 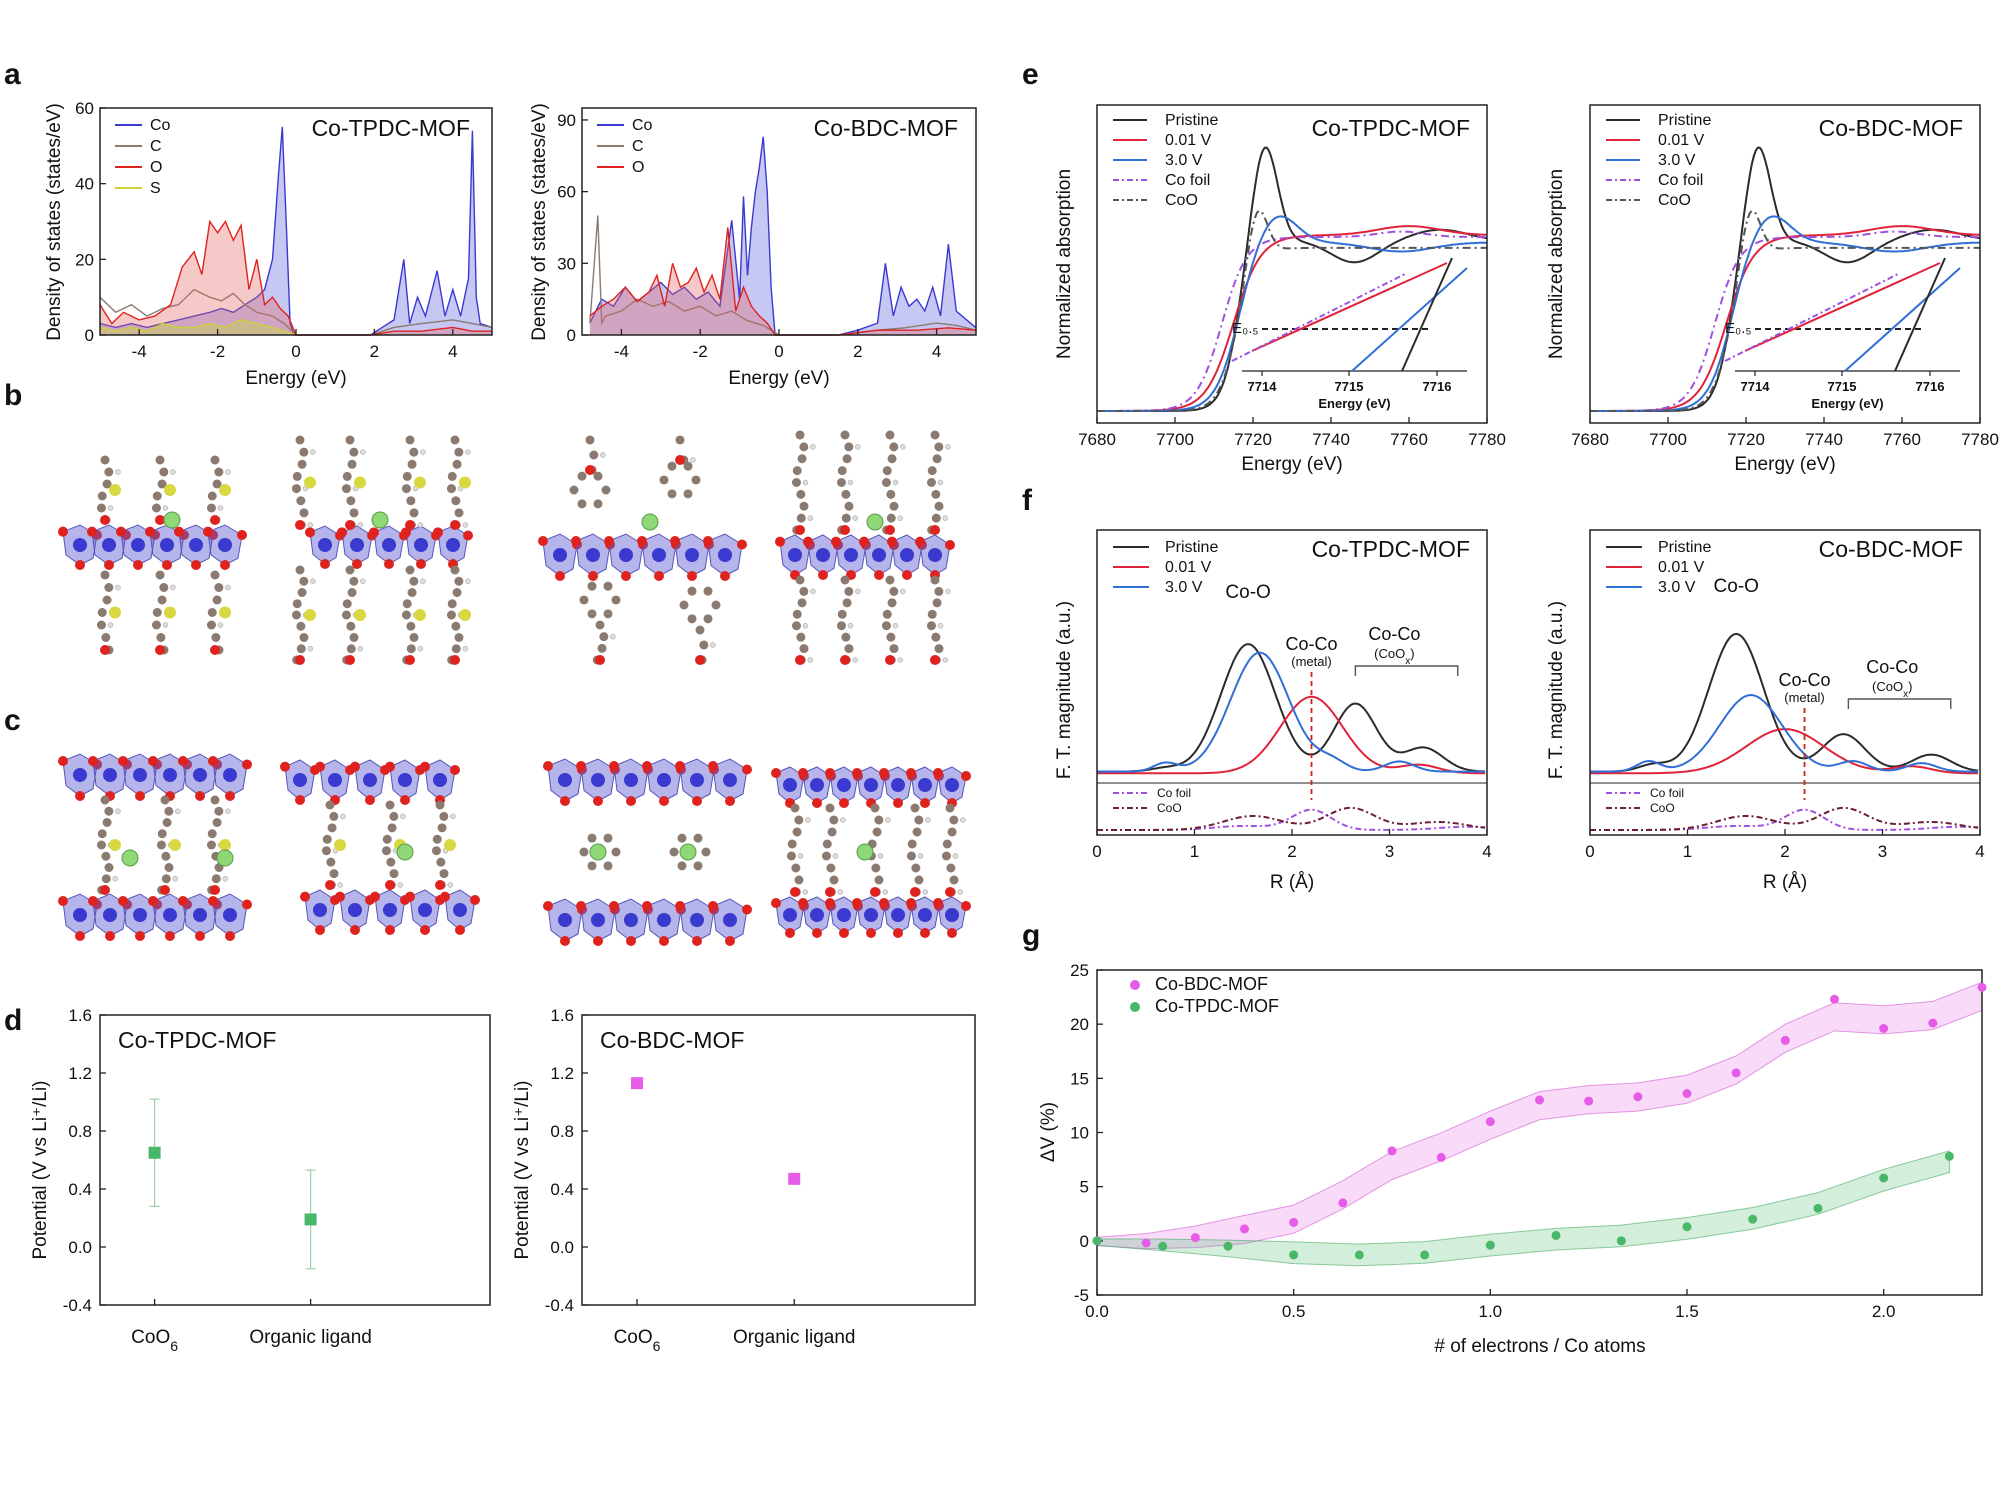 I want to click on dos-tpdc-o-line, so click(x=295, y=277).